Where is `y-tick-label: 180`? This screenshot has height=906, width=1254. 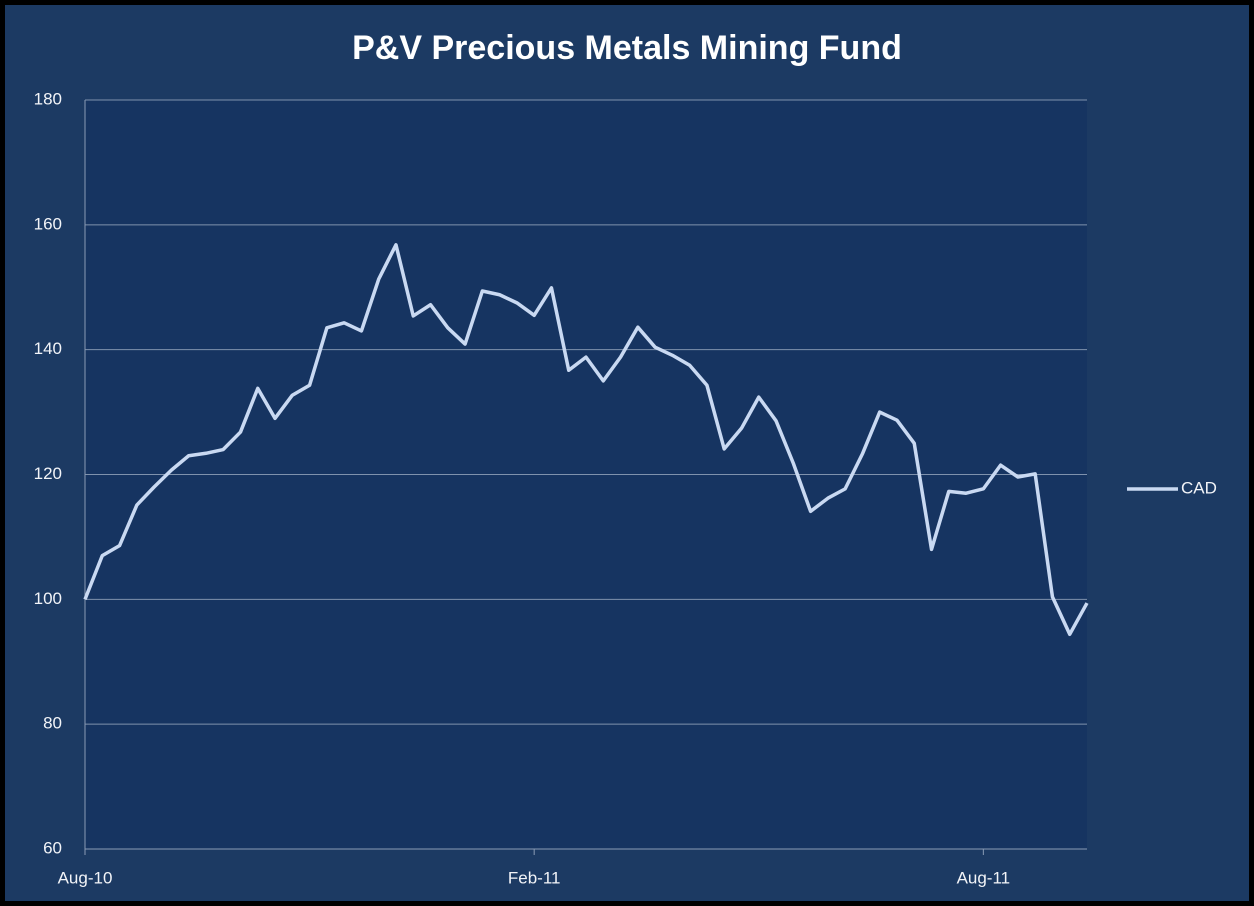
y-tick-label: 180 is located at coordinates (48, 98).